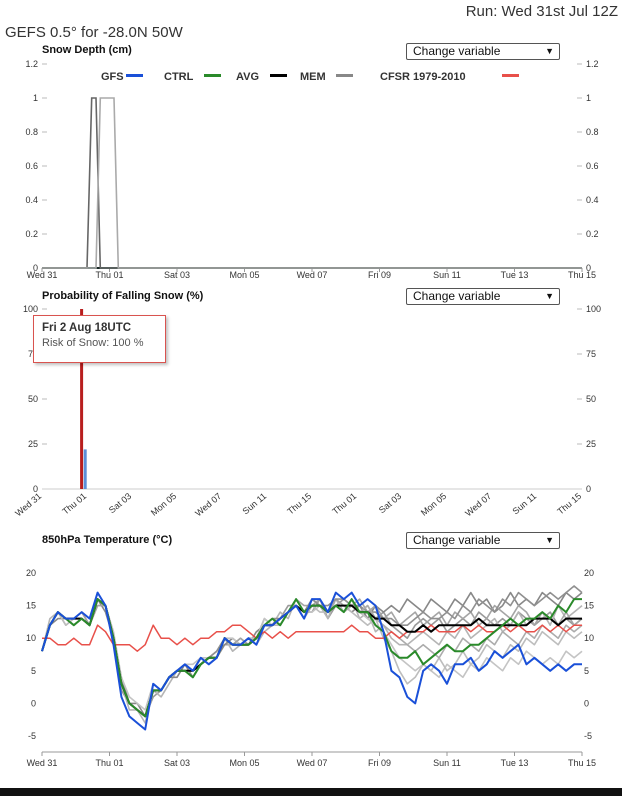  I want to click on tooltip-risk: Risk of Snow: 100 %, so click(93, 343).